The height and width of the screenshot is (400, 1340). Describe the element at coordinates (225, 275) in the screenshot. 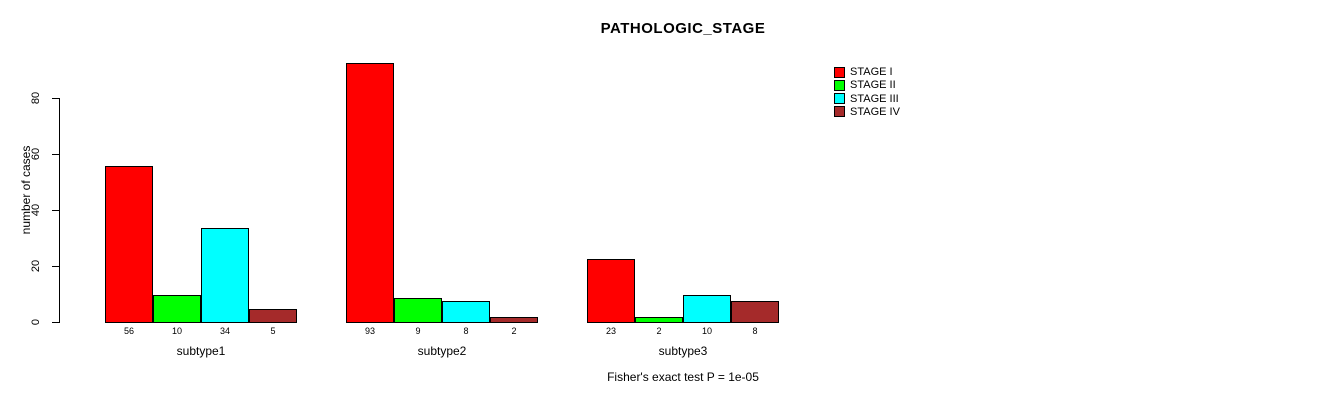

I see `bar-stage-iii-subtype1` at that location.